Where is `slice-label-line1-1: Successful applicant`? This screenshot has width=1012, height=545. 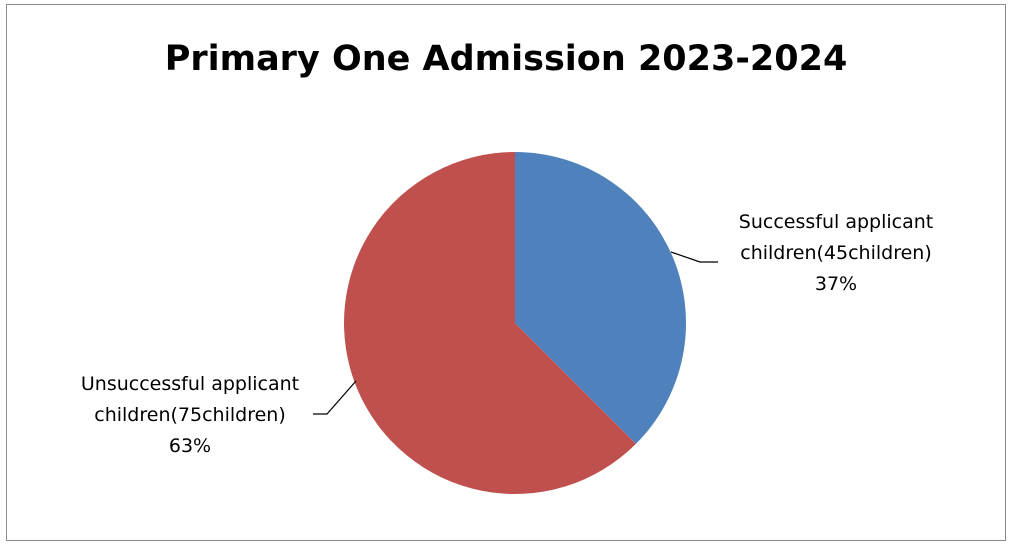
slice-label-line1-1: Successful applicant is located at coordinates (836, 222).